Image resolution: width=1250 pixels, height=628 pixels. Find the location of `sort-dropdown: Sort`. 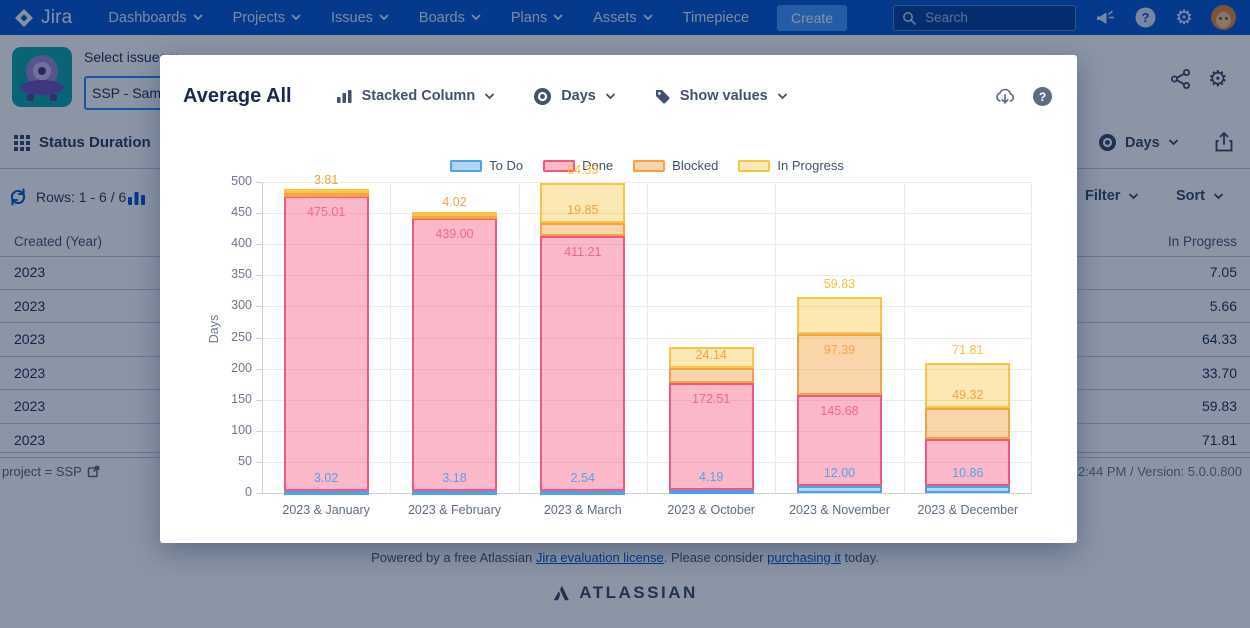

sort-dropdown: Sort is located at coordinates (1200, 196).